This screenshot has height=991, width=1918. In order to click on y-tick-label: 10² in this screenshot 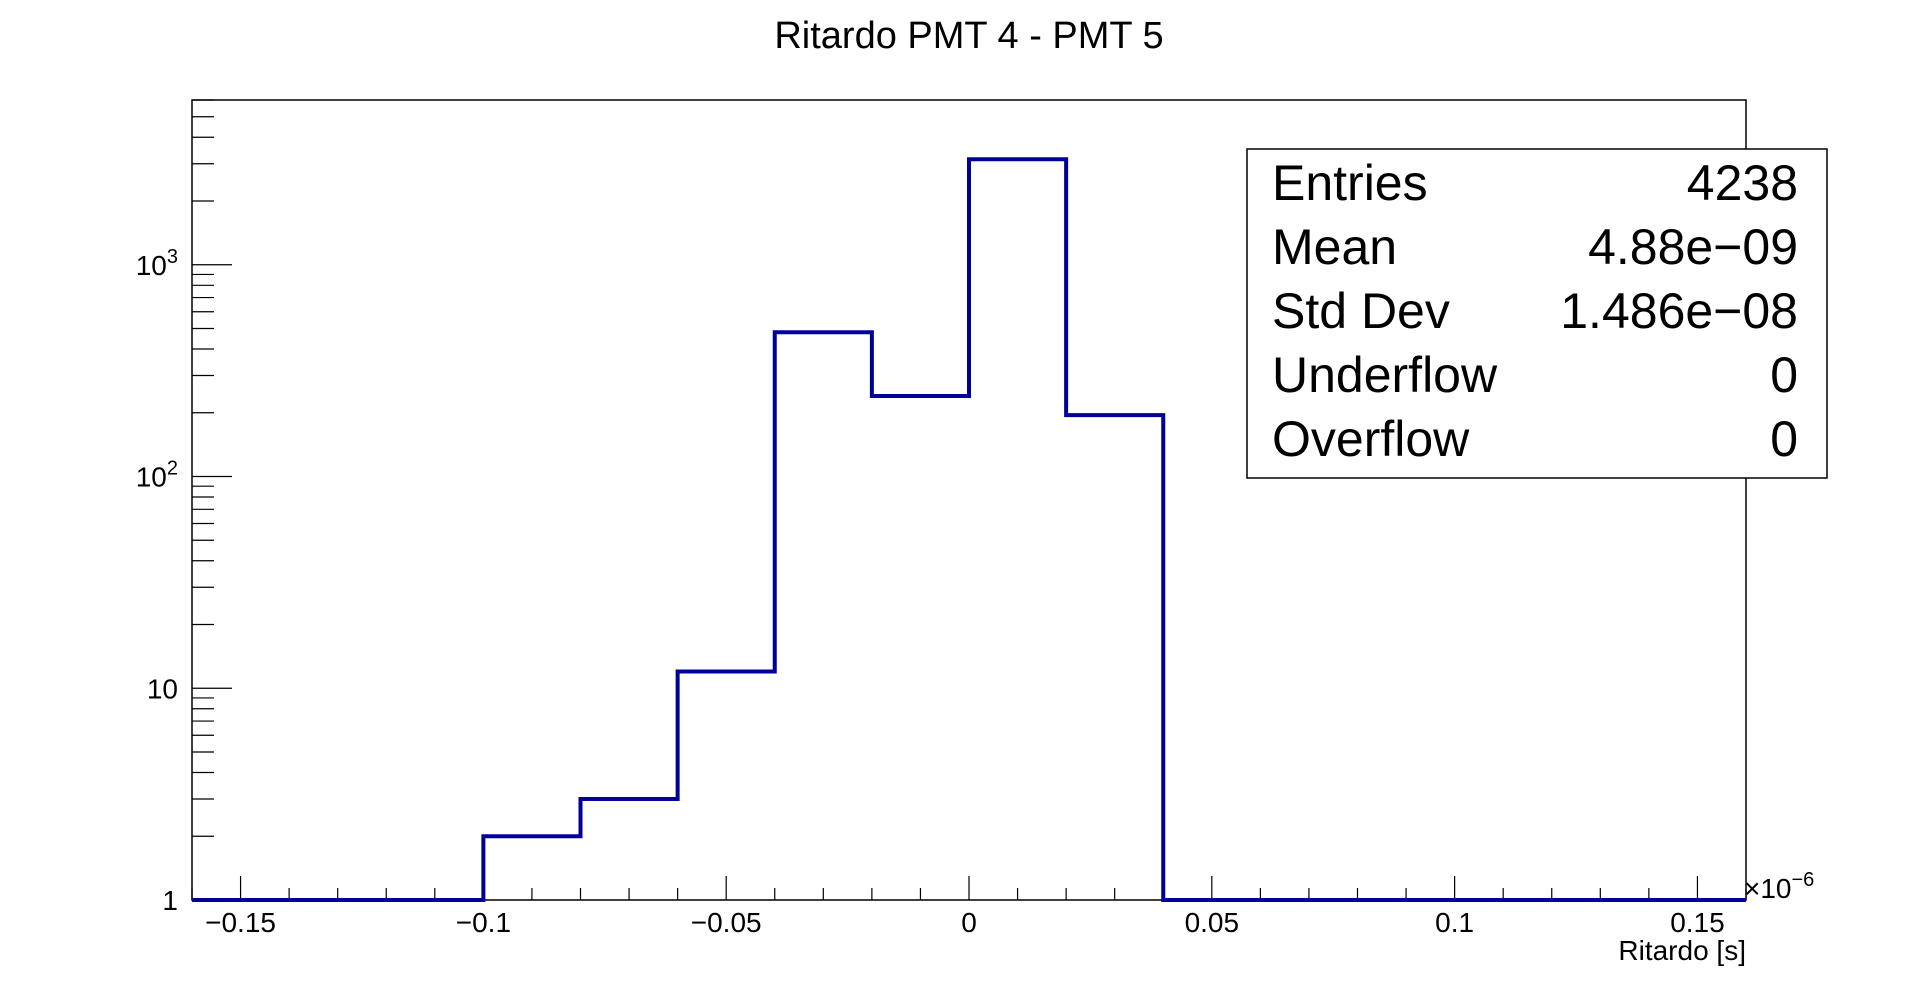, I will do `click(157, 475)`.